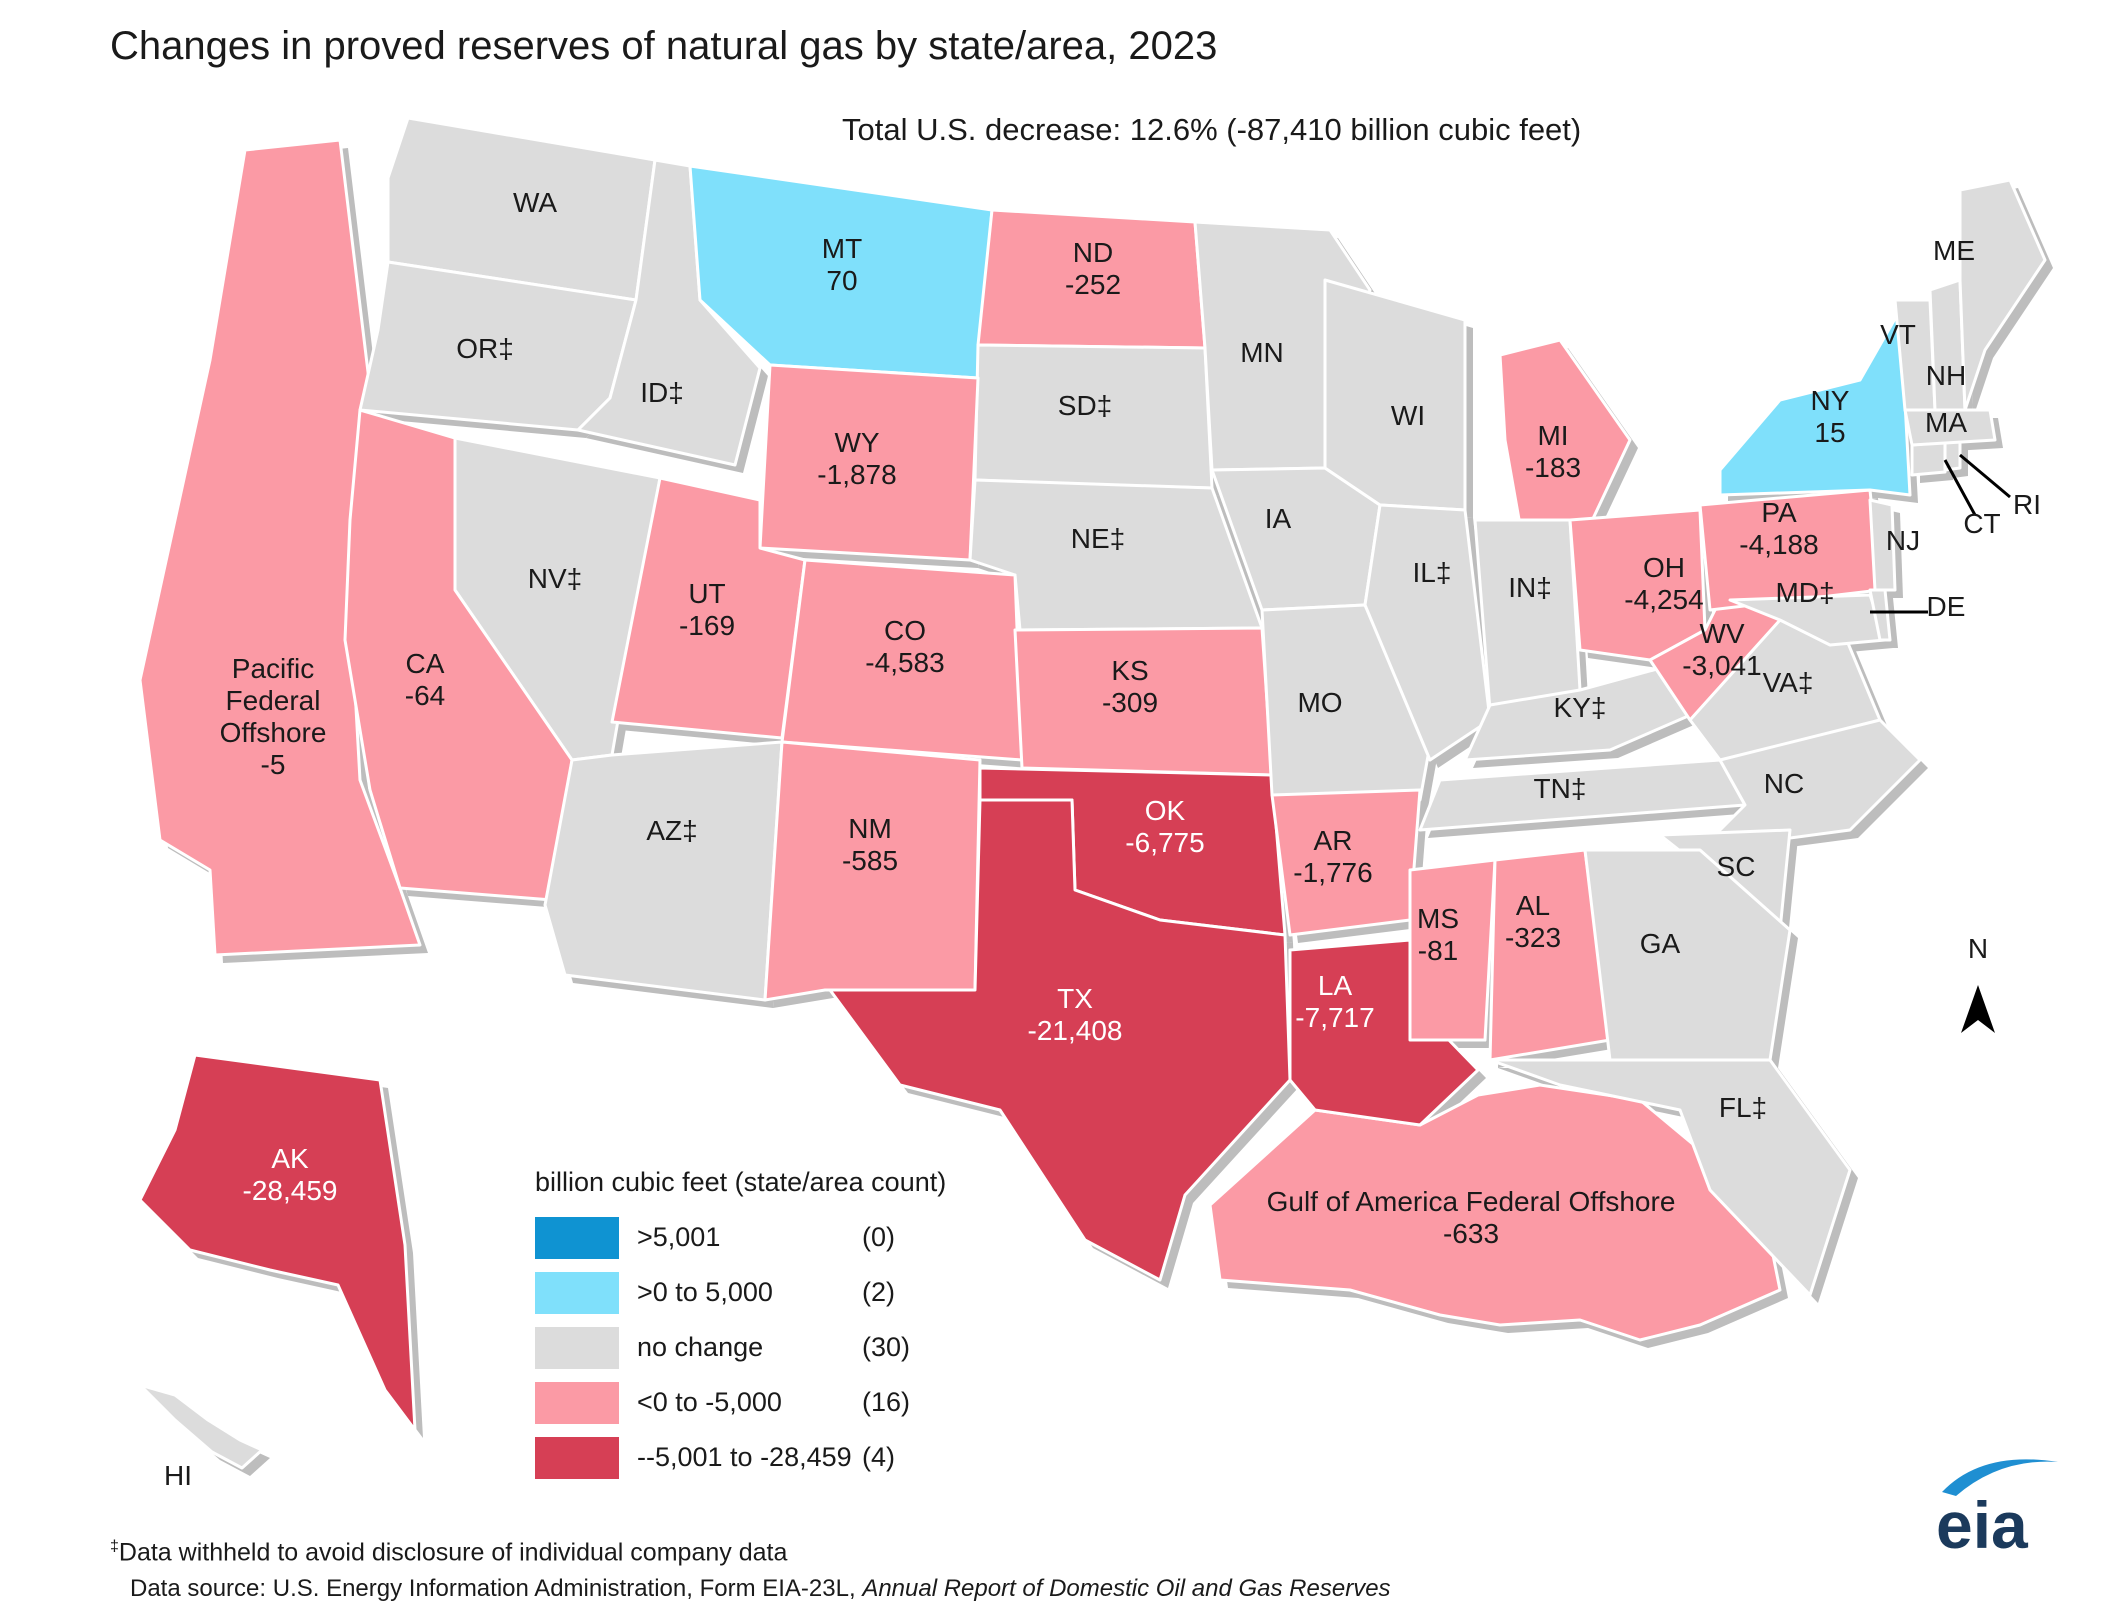 Image resolution: width=2110 pixels, height=1620 pixels. I want to click on state-label-id: ID‡, so click(662, 392).